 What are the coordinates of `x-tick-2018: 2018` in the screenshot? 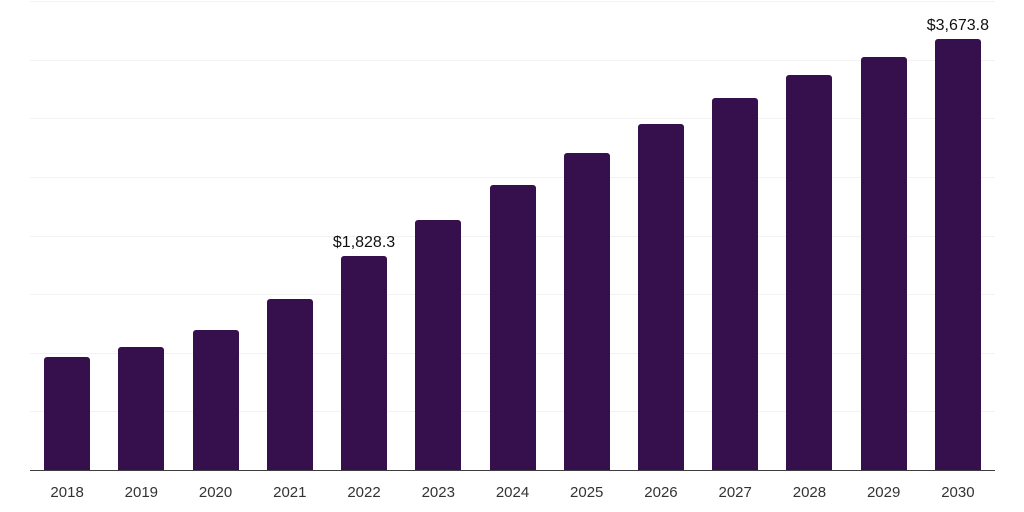 It's located at (67, 492).